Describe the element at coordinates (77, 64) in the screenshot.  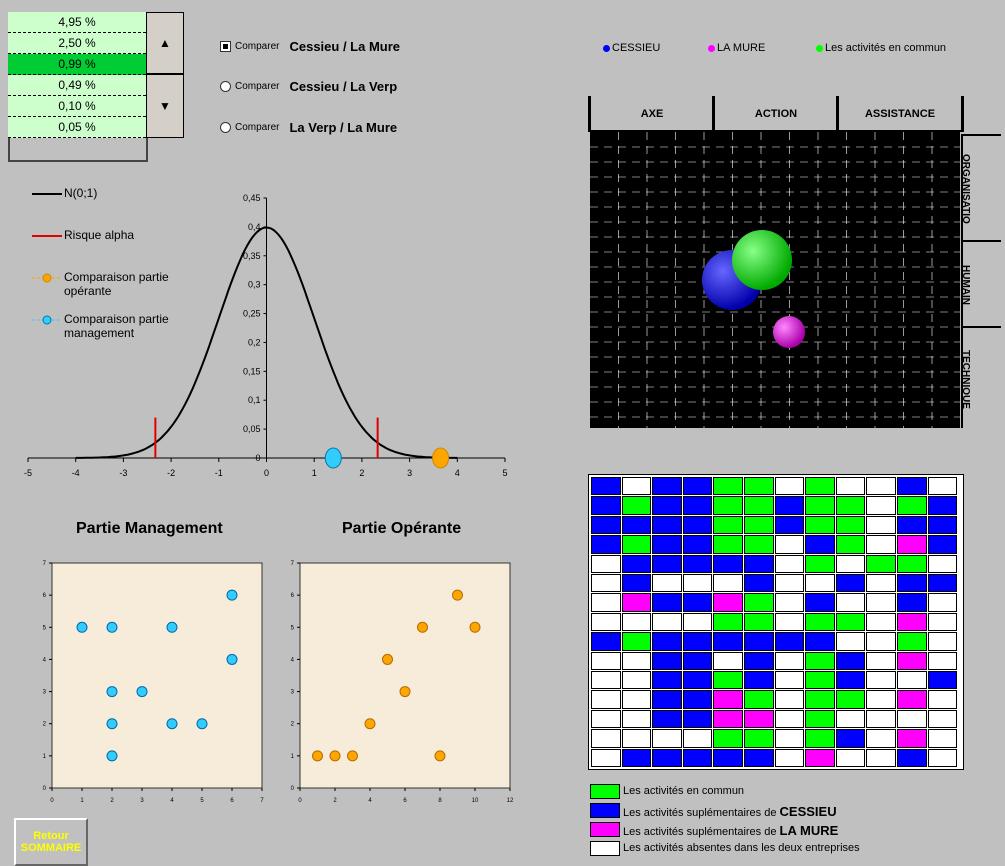
I see `risk-option: 0,99 %` at that location.